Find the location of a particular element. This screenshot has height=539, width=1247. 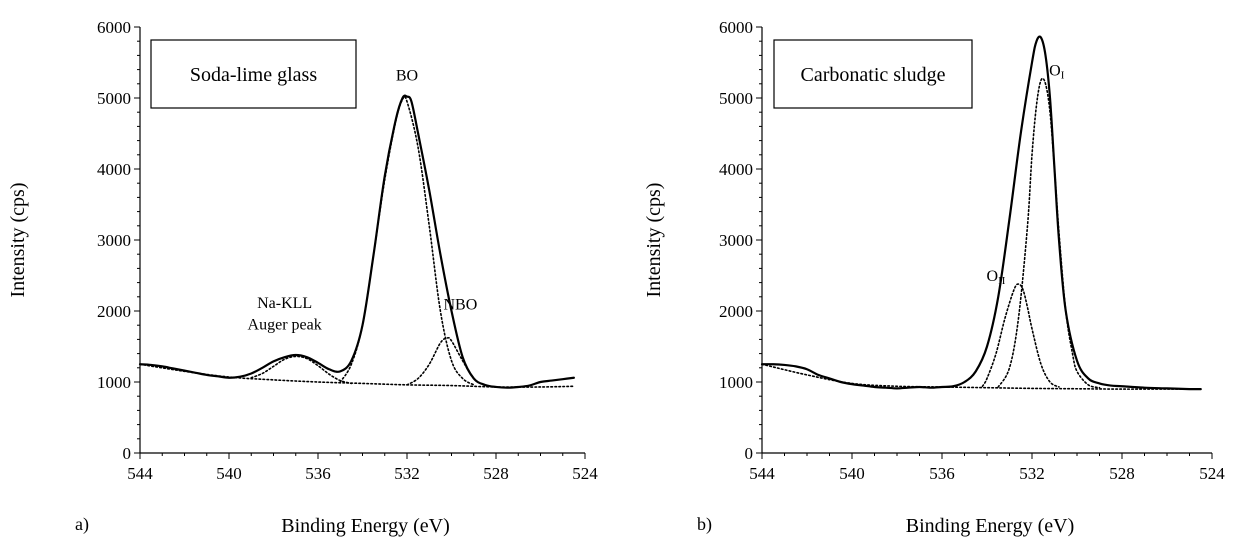

peak-annotation: Na-KLL is located at coordinates (284, 303).